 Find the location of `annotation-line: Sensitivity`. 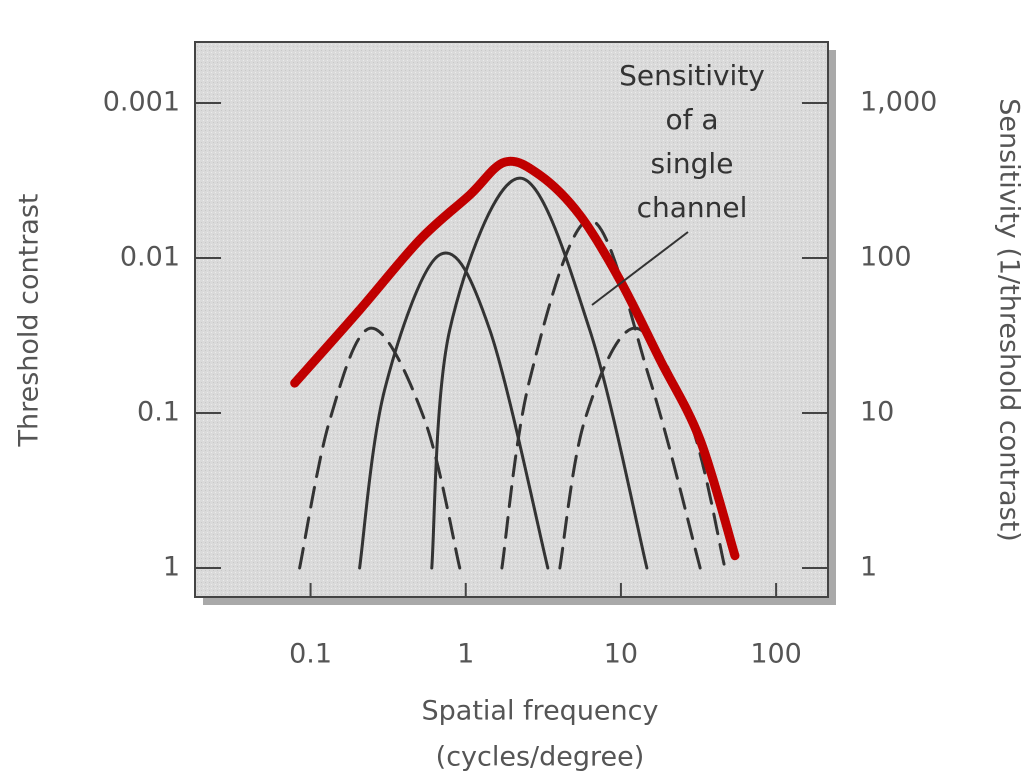

annotation-line: Sensitivity is located at coordinates (692, 75).